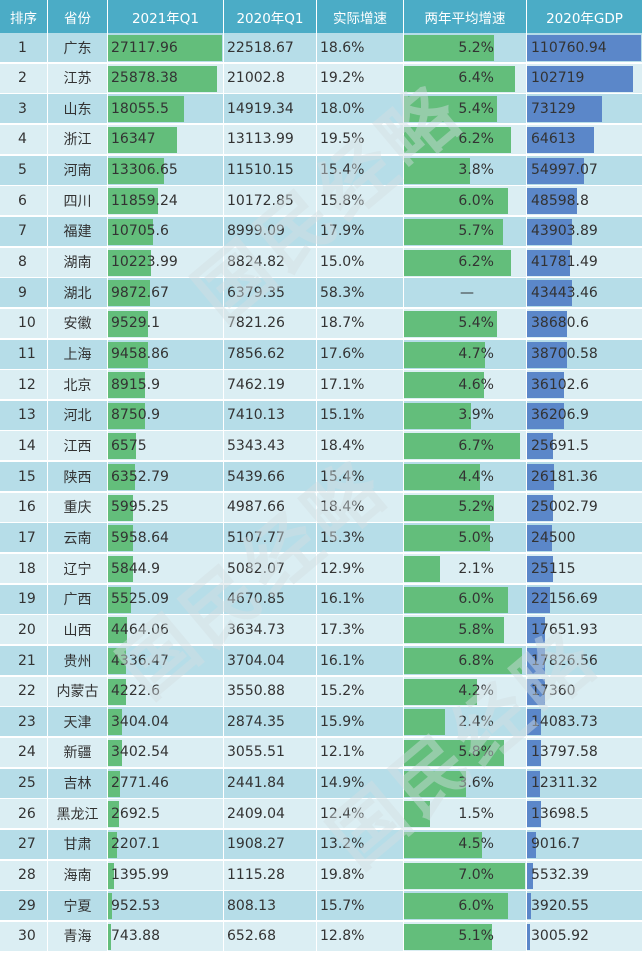  What do you see at coordinates (321, 293) in the screenshot?
I see `table-row: 9 湖北 9872.67 6379.35 58.3% — 43443.46` at bounding box center [321, 293].